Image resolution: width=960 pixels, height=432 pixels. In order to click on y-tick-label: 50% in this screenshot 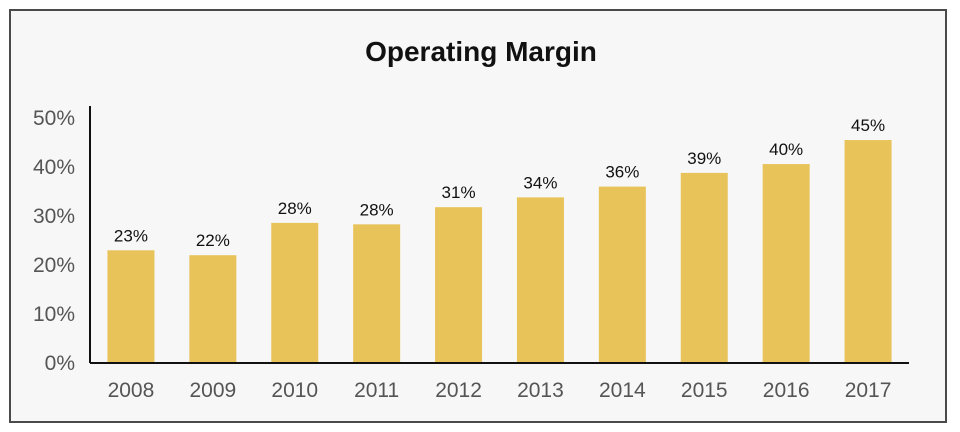, I will do `click(54, 118)`.